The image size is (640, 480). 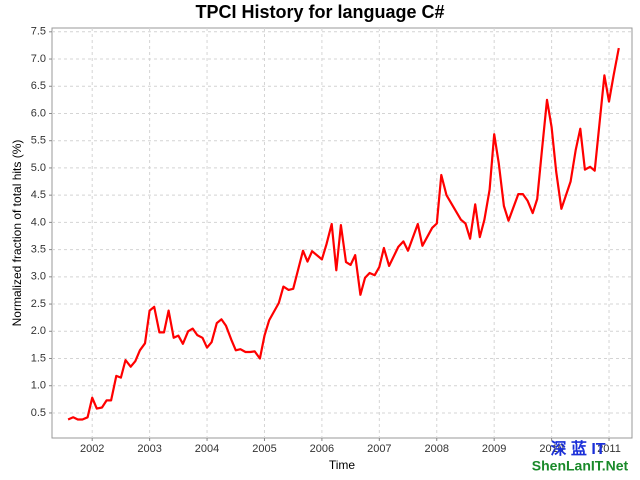 What do you see at coordinates (38, 358) in the screenshot?
I see `y-tick-label: 1.5` at bounding box center [38, 358].